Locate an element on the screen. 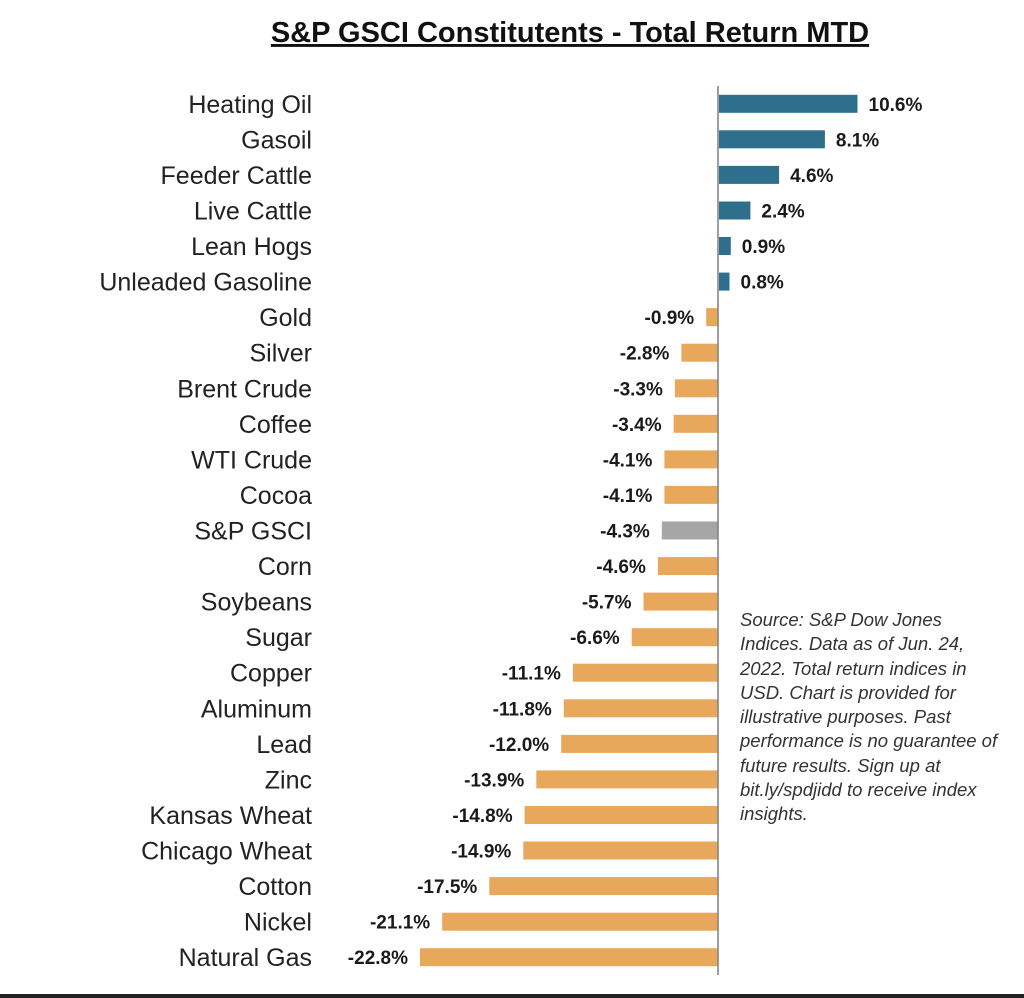 The image size is (1024, 998). bar-heating-oil is located at coordinates (788, 103).